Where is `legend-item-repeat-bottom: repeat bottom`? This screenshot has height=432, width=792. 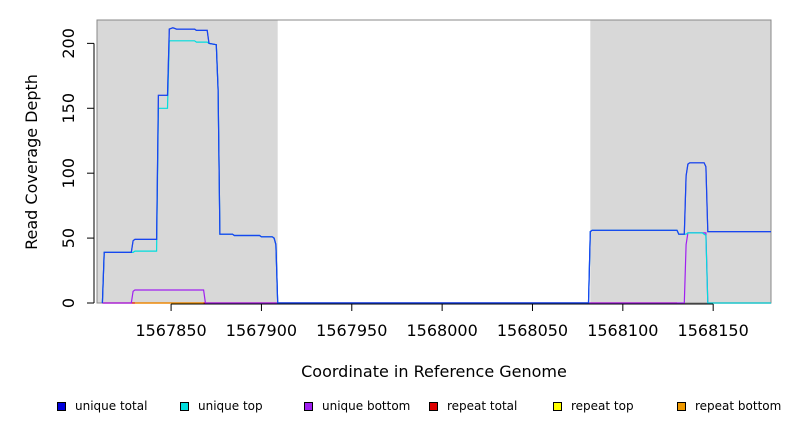 legend-item-repeat-bottom: repeat bottom is located at coordinates (729, 406).